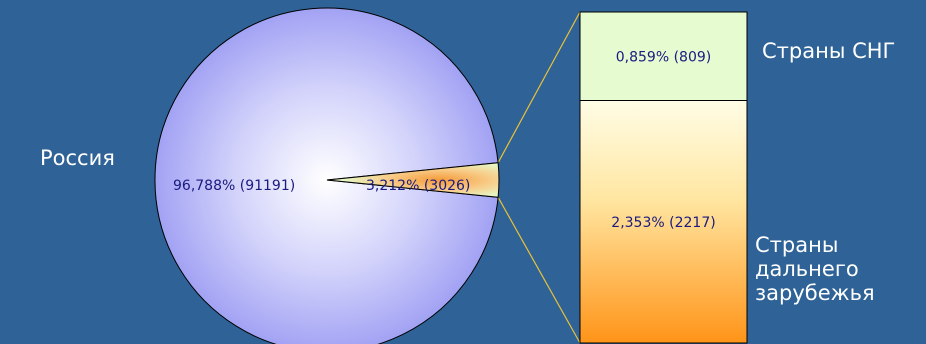  I want to click on pie-slice-abroad, so click(413, 180).